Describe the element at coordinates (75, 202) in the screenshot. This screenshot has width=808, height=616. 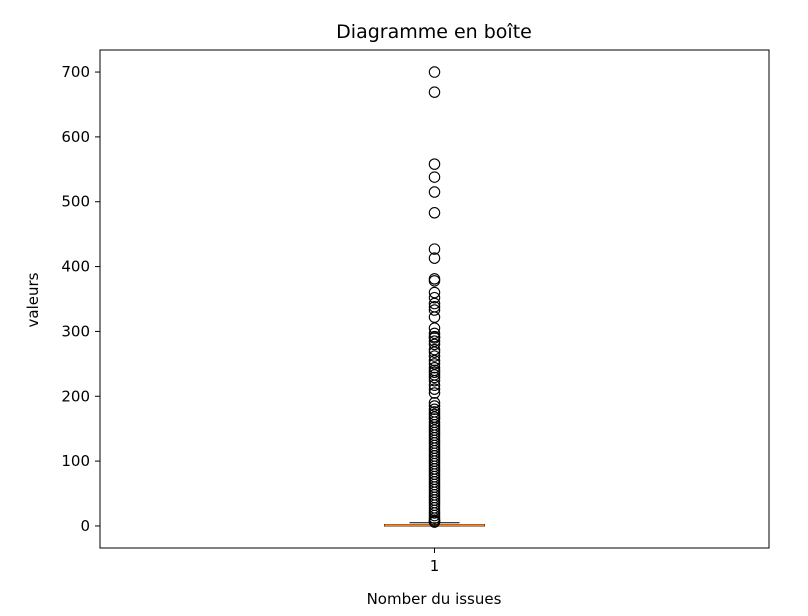
I see `y-tick-label-500: 500` at that location.